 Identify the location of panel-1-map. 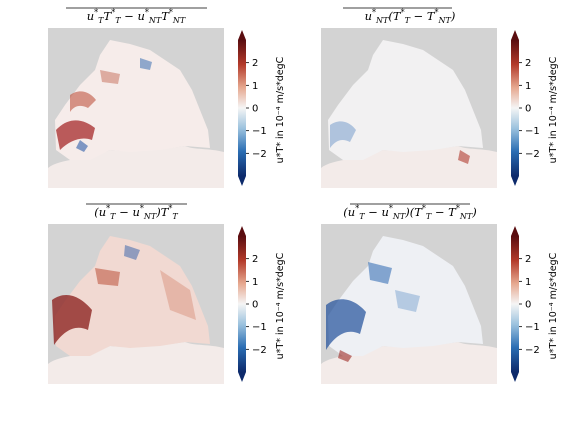
(136, 108).